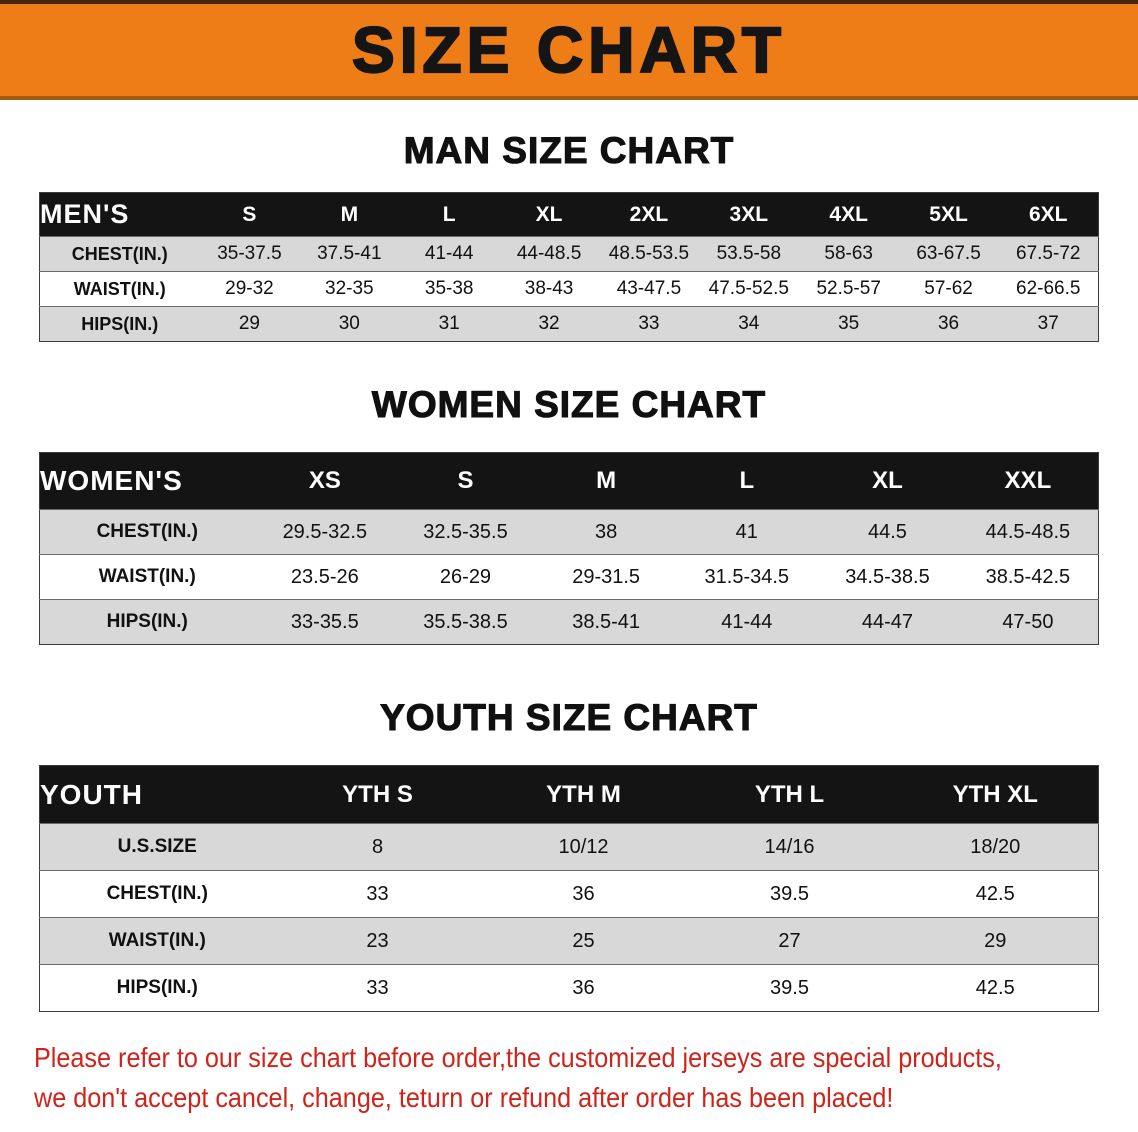  I want to click on size-cell: 44-48.5, so click(549, 253).